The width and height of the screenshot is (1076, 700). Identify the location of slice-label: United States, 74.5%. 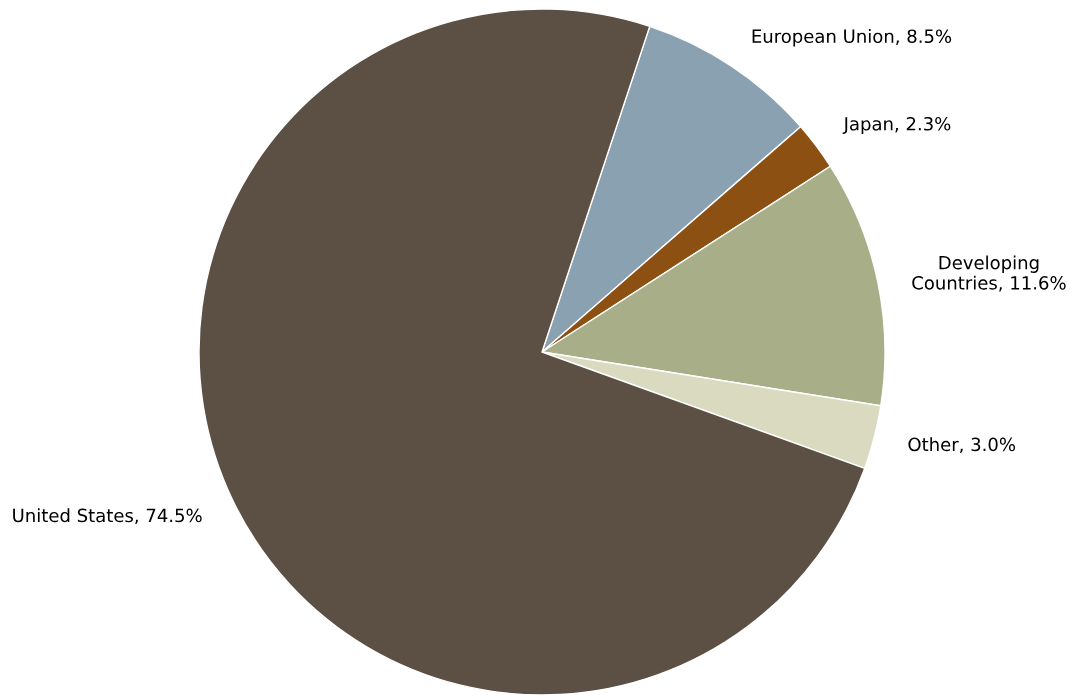
(107, 516).